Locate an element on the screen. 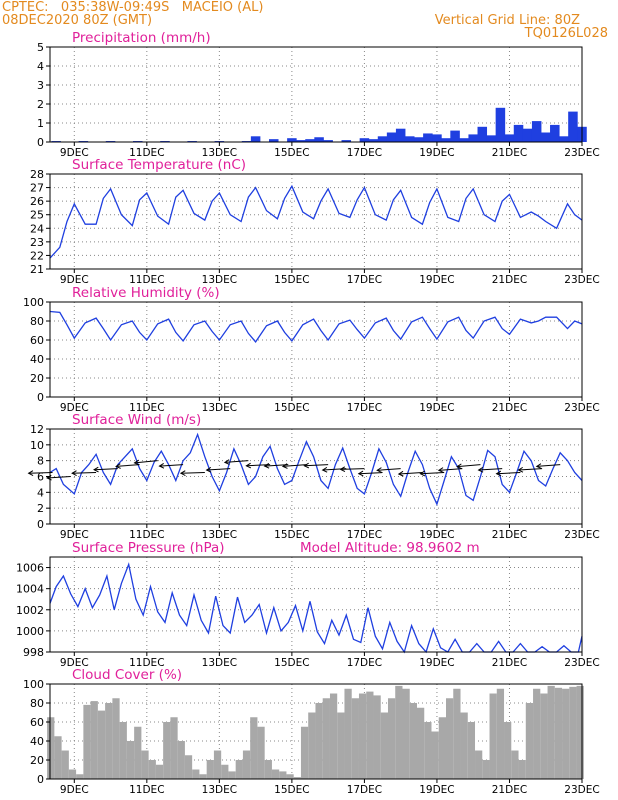 This screenshot has width=618, height=800. temperature-ytick-label: 22 is located at coordinates (37, 255).